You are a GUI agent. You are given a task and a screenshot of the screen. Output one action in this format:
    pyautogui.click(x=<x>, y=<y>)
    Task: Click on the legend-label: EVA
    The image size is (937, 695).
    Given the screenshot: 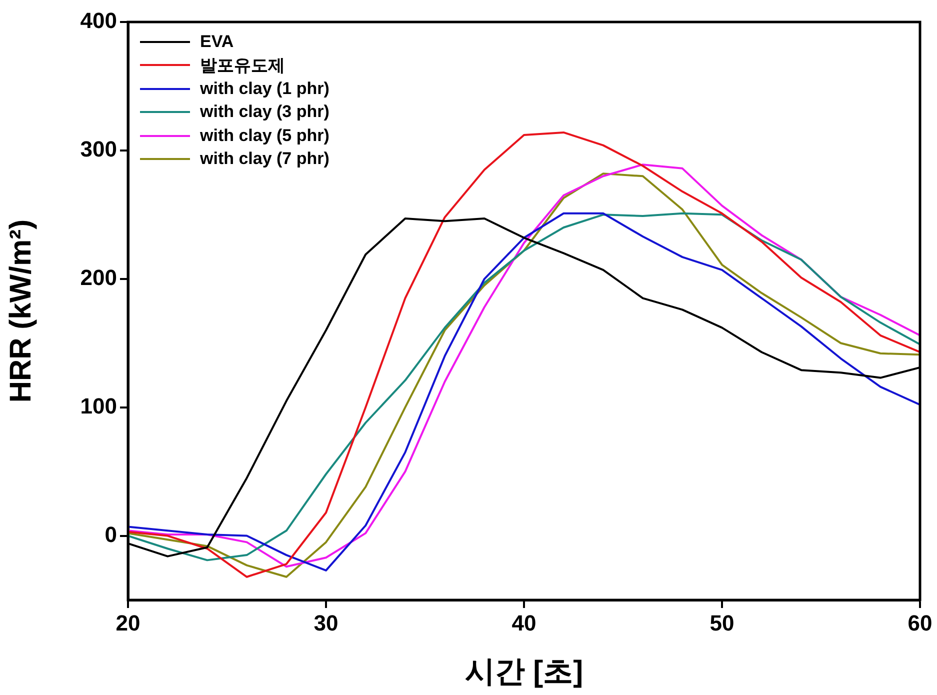 What is the action you would take?
    pyautogui.click(x=217, y=42)
    